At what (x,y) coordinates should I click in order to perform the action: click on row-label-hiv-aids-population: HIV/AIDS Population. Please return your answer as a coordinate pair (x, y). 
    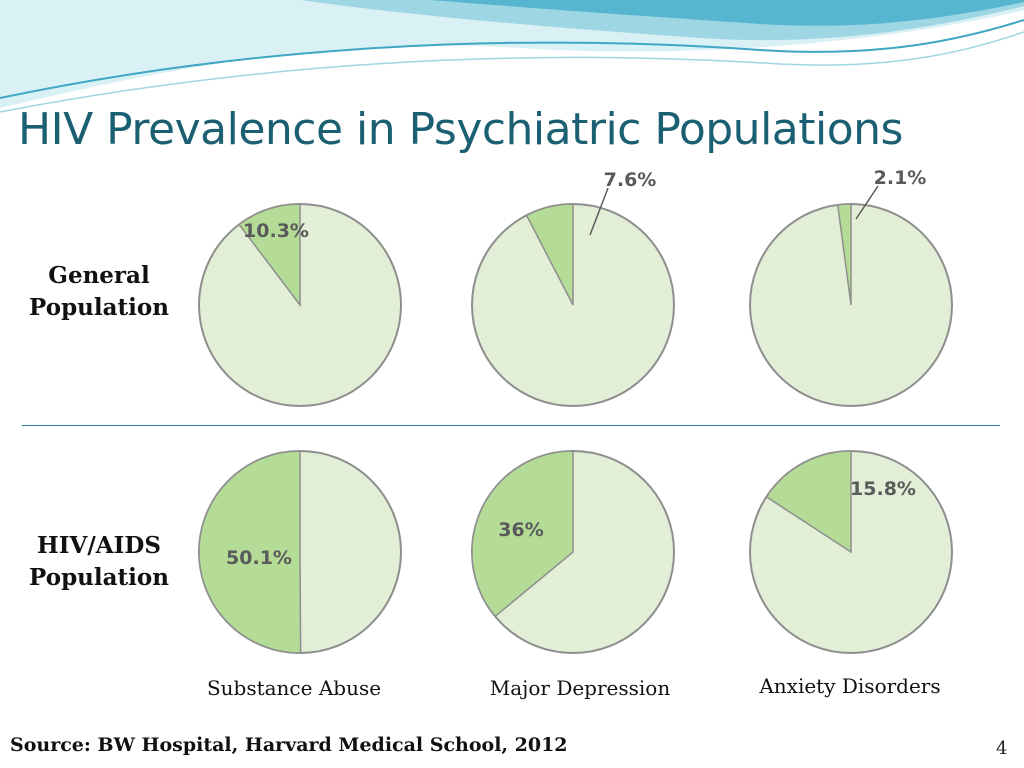
    Looking at the image, I should click on (99, 561).